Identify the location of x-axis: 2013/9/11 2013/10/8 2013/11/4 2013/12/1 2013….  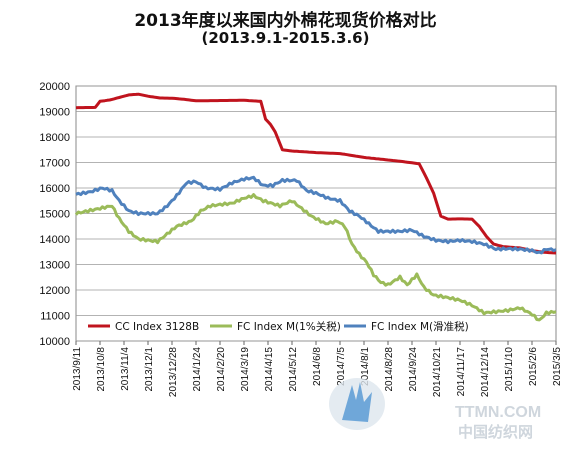
(317, 369).